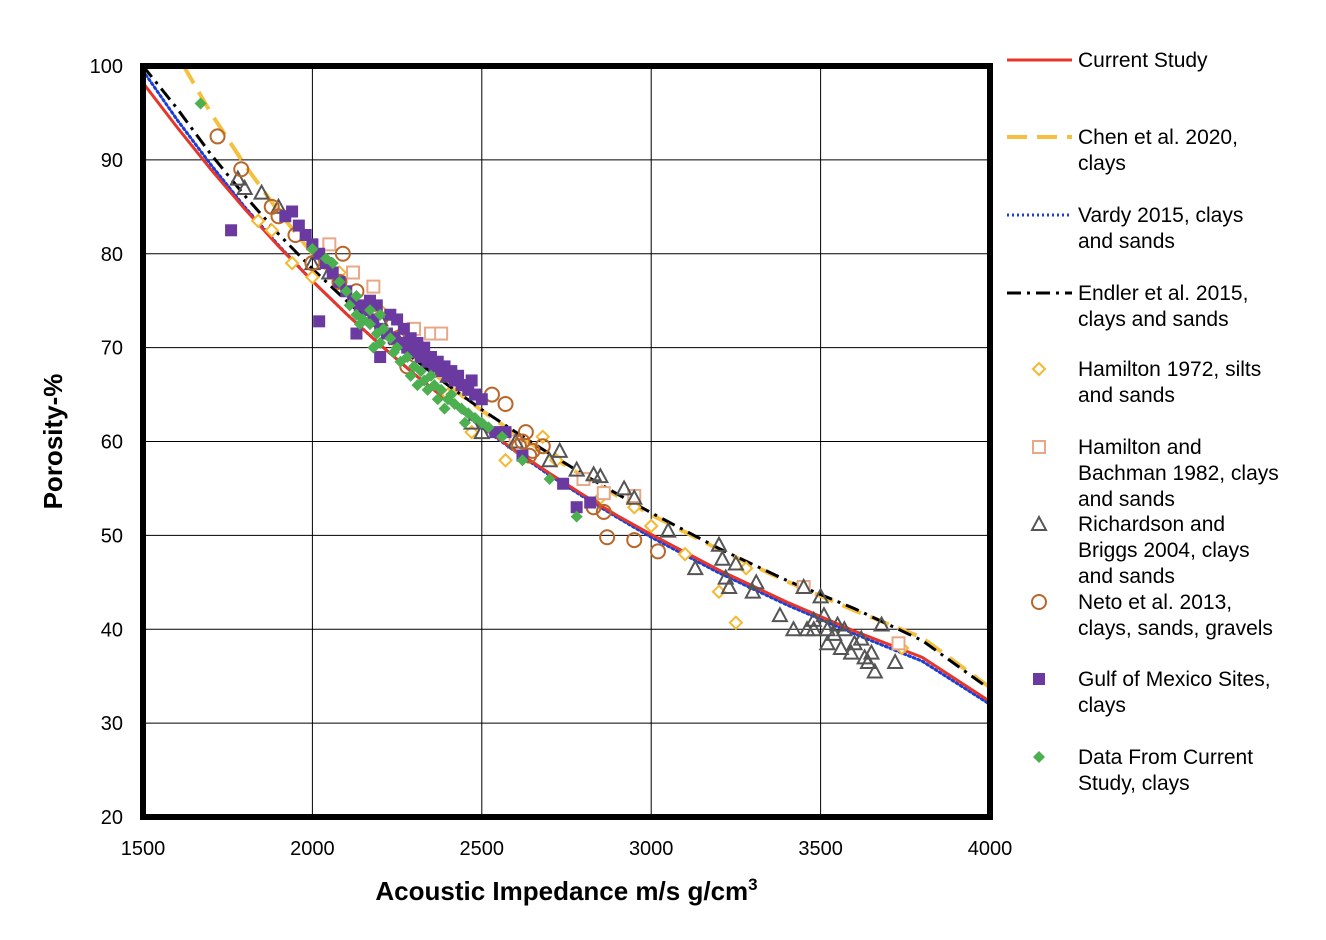  What do you see at coordinates (112, 724) in the screenshot?
I see `y-tick-label: 30` at bounding box center [112, 724].